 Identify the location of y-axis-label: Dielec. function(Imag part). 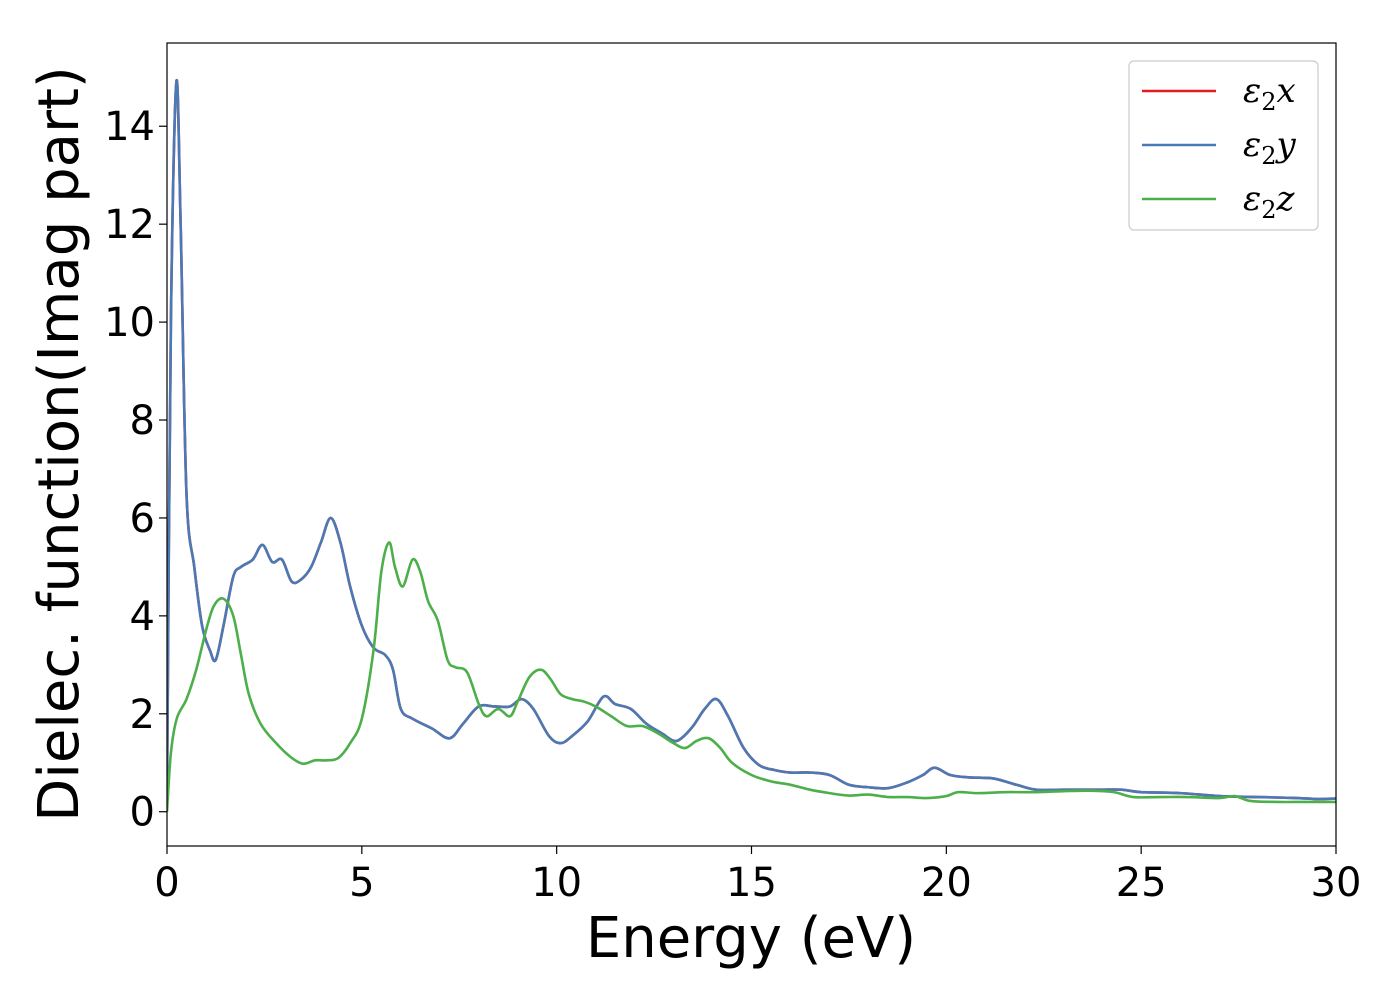
(59, 444).